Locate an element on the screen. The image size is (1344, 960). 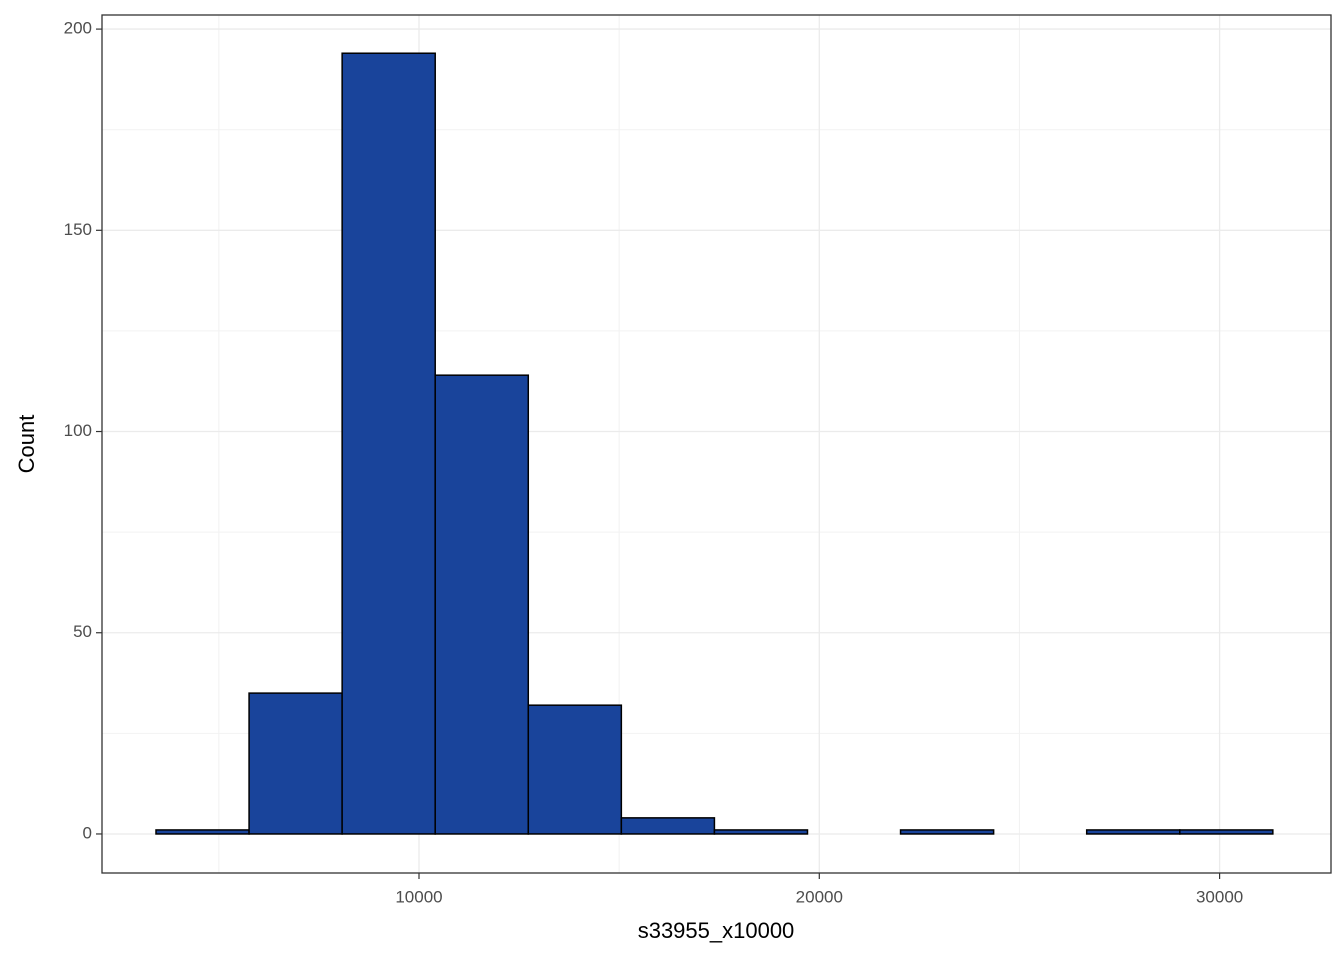
x-axis-title: s33955_x10000 is located at coordinates (716, 930).